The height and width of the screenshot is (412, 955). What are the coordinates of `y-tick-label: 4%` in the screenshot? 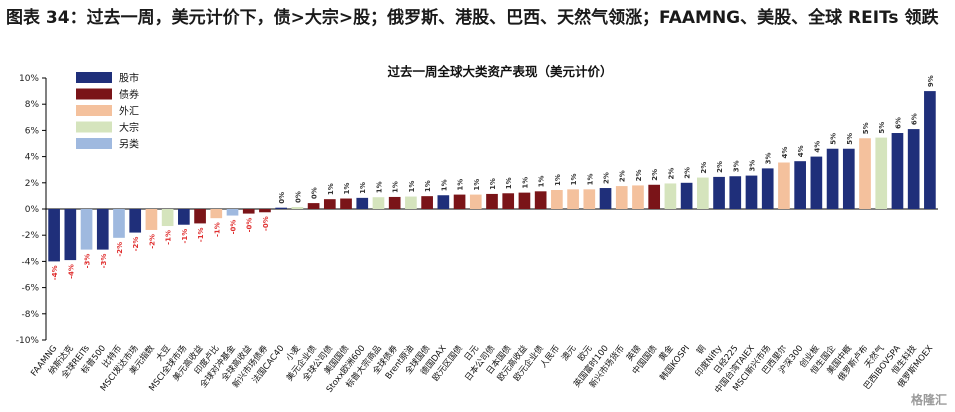 It's located at (32, 158).